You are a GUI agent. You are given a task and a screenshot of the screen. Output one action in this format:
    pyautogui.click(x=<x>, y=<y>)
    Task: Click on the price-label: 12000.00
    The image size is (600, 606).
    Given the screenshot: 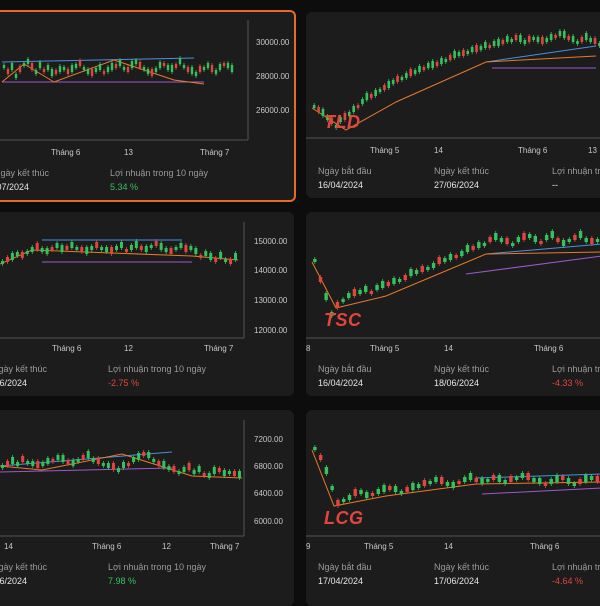 What is the action you would take?
    pyautogui.click(x=271, y=330)
    